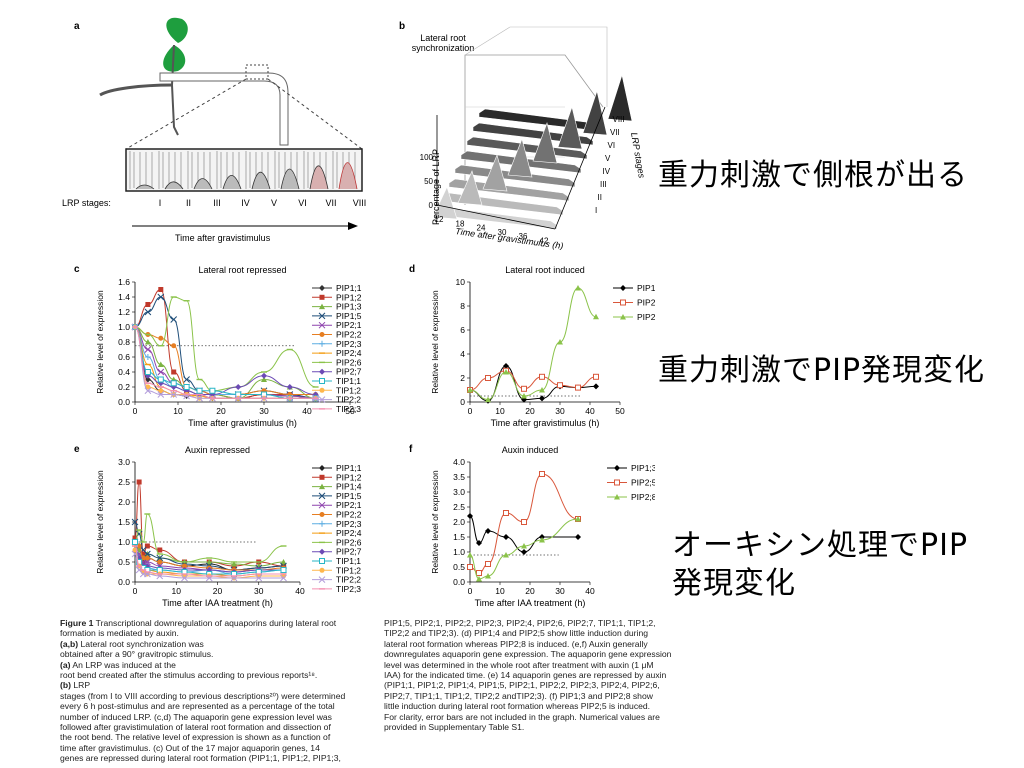  I want to click on panel-d-letter: d, so click(412, 269).